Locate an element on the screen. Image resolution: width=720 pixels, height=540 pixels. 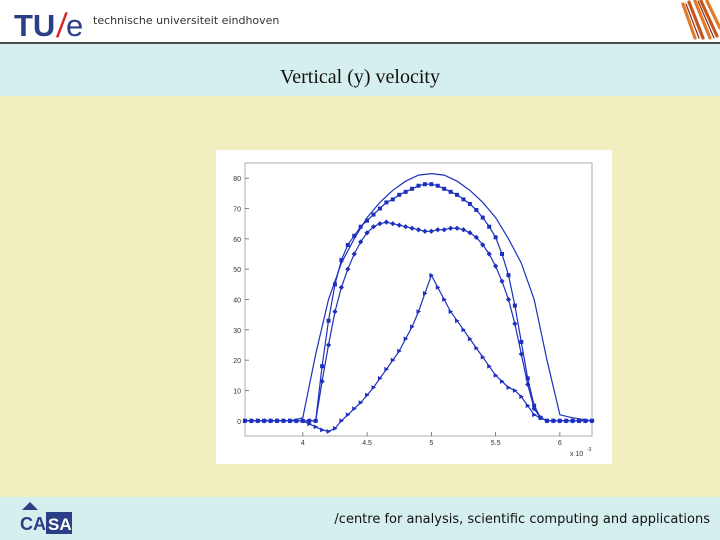
y-tick-label: 70 is located at coordinates (237, 210).